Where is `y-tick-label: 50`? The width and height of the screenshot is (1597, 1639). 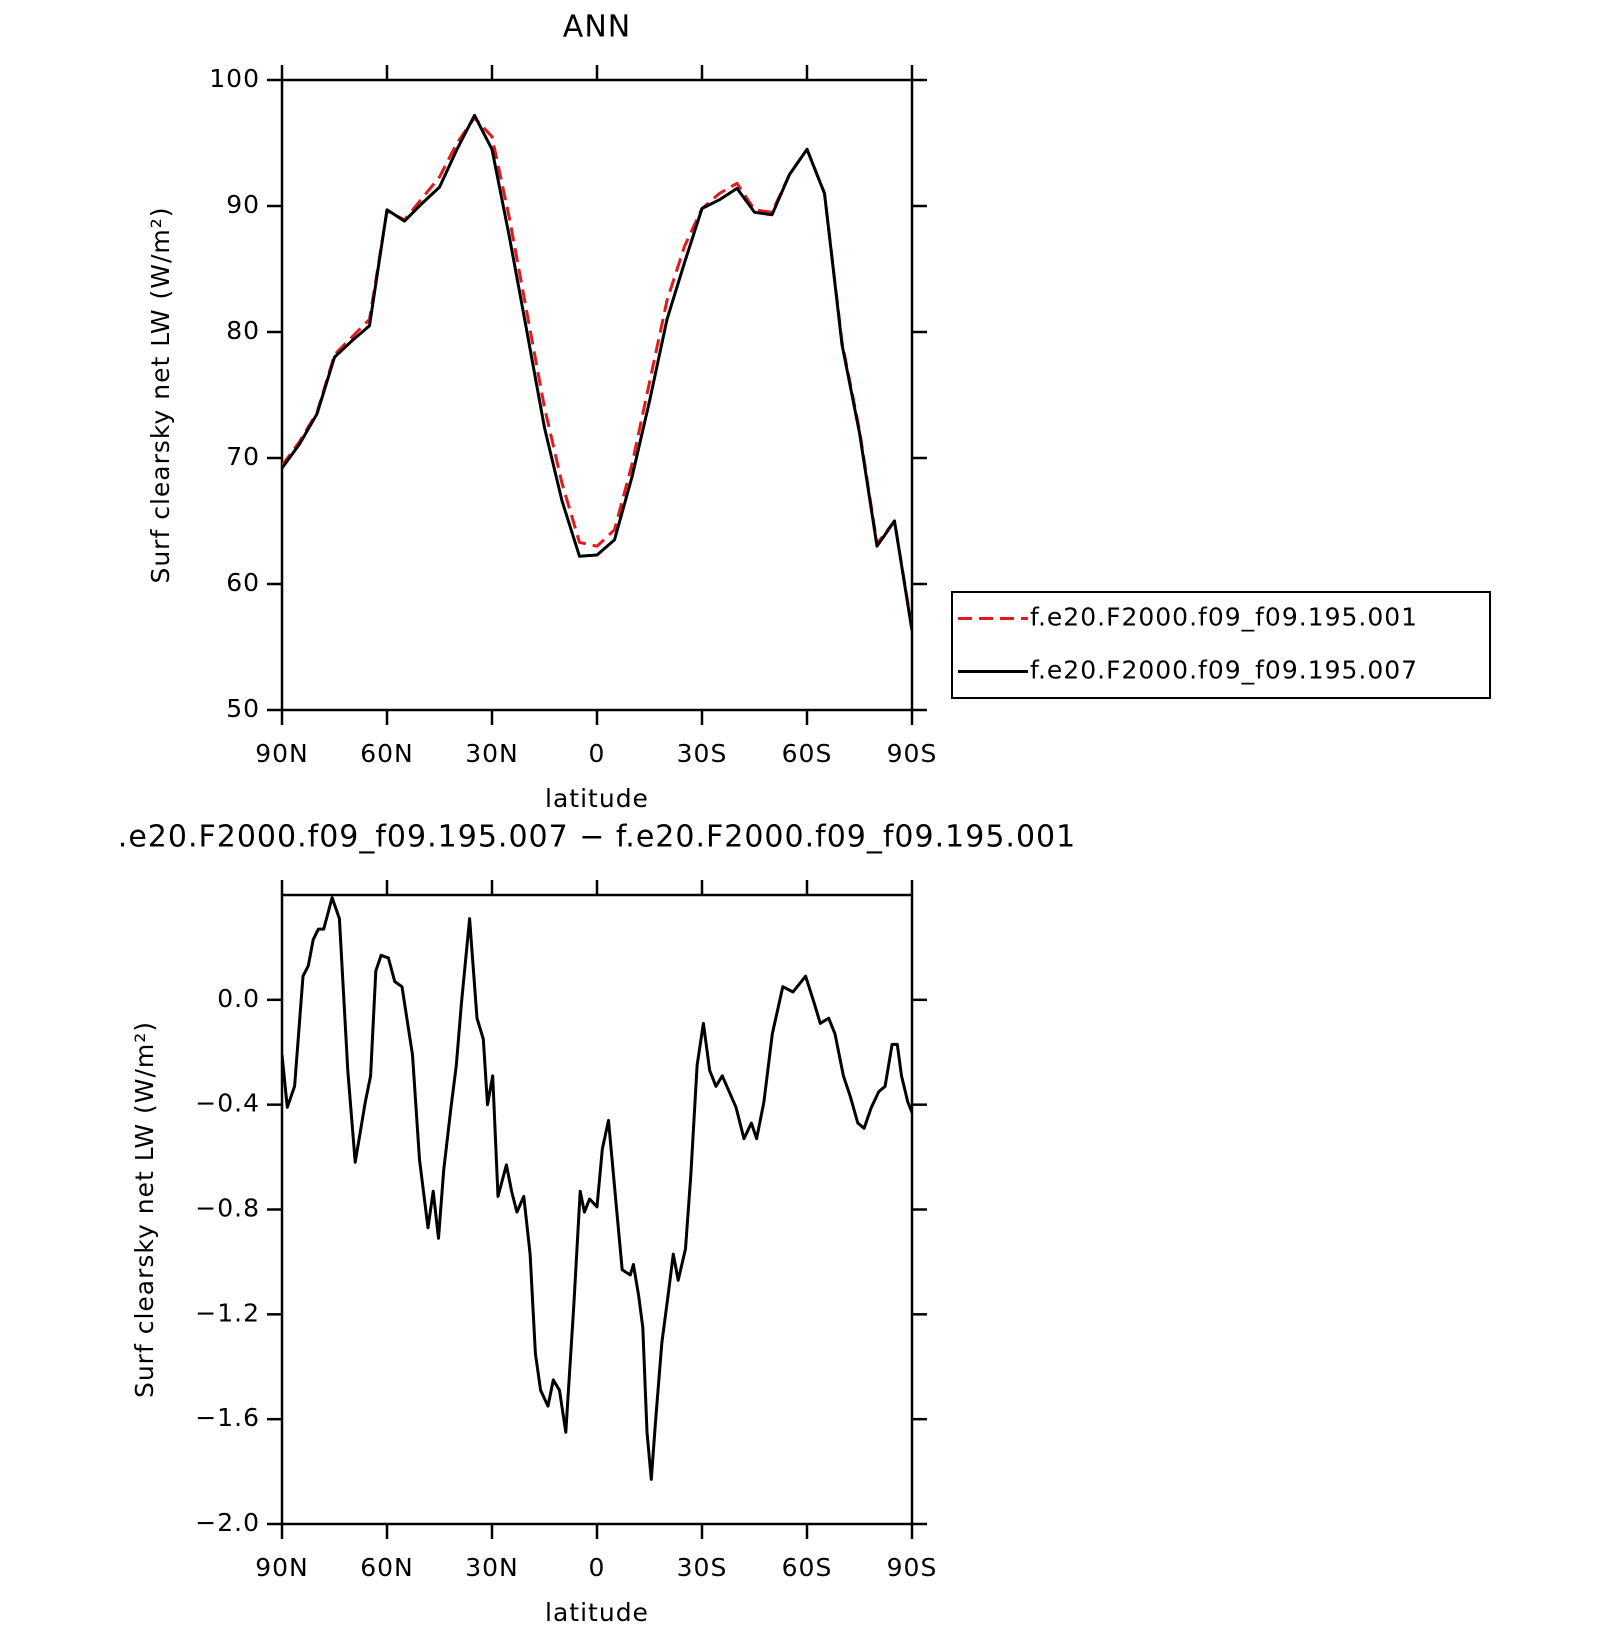 y-tick-label: 50 is located at coordinates (243, 708).